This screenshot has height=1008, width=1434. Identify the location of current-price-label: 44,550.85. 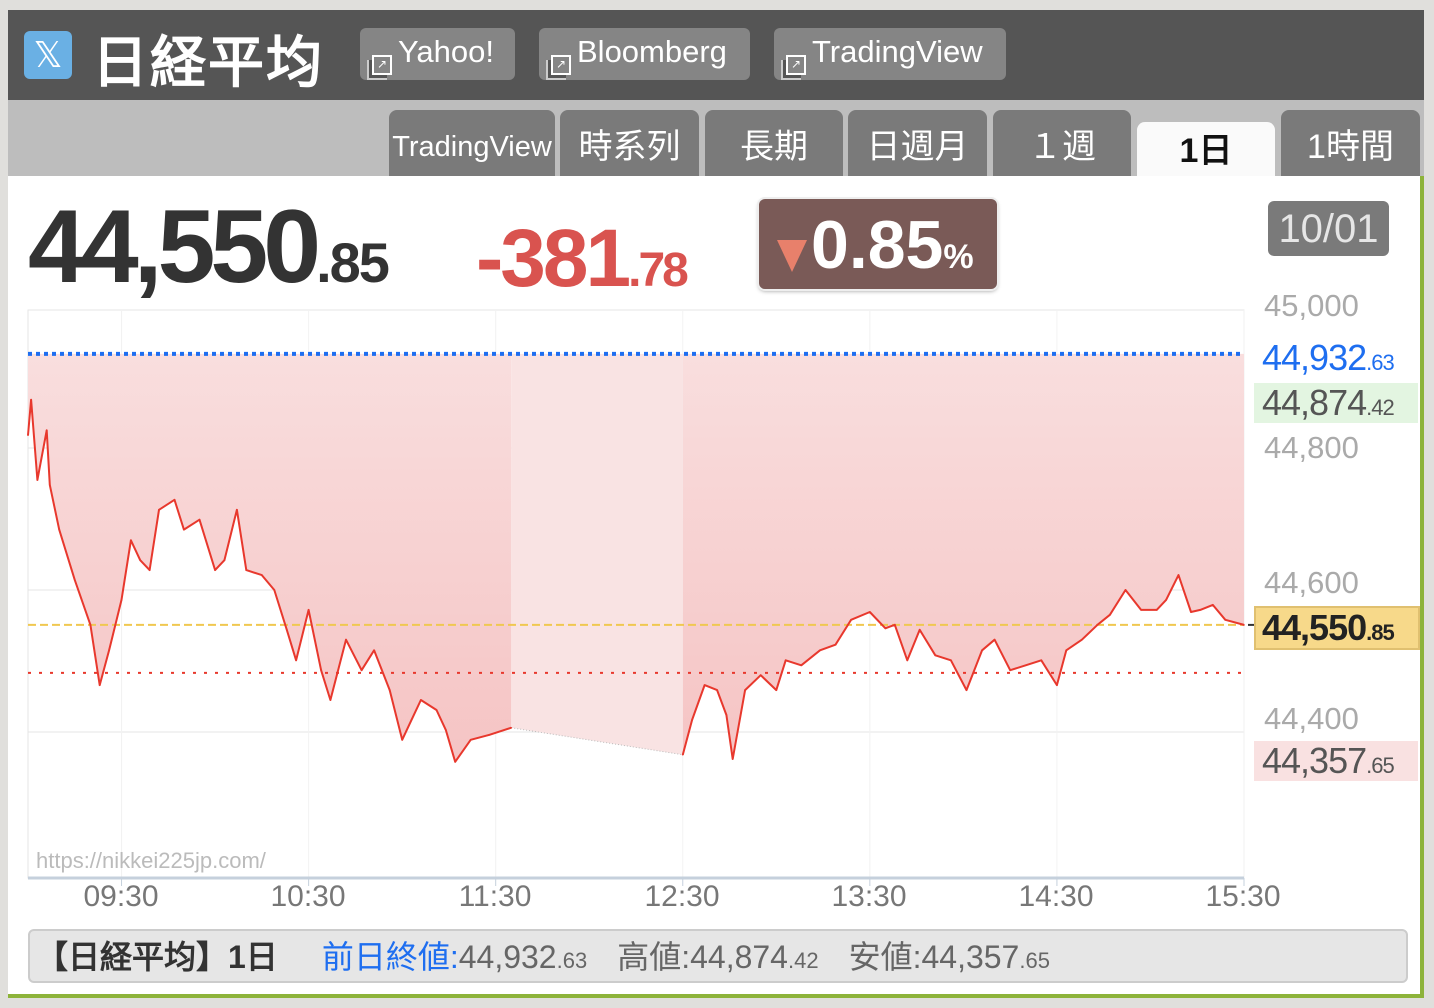
(1337, 628).